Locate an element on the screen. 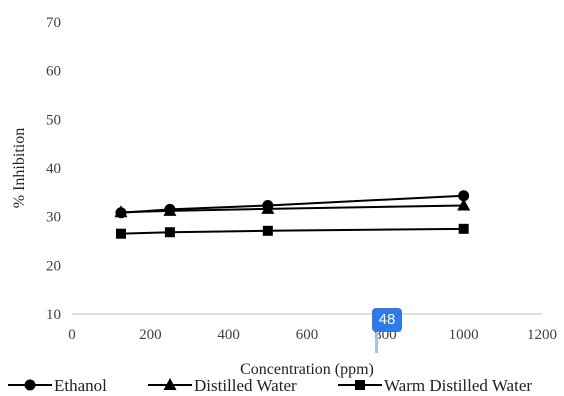 The width and height of the screenshot is (564, 396). y-tick-label: 30 is located at coordinates (53, 218).